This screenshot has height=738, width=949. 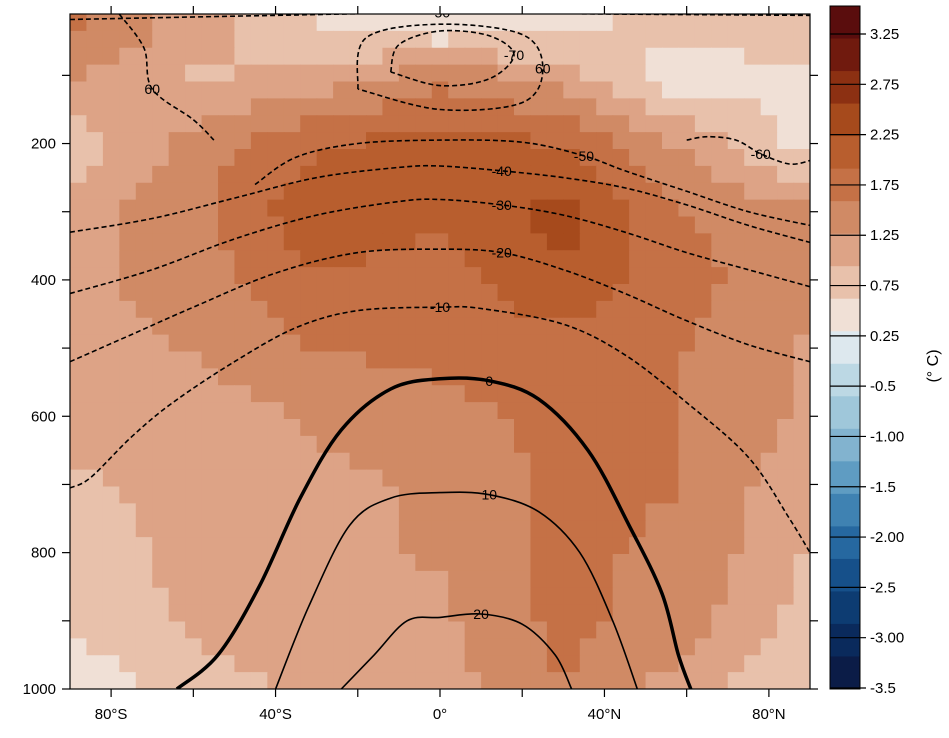 What do you see at coordinates (502, 253) in the screenshot?
I see `contour-label: -20` at bounding box center [502, 253].